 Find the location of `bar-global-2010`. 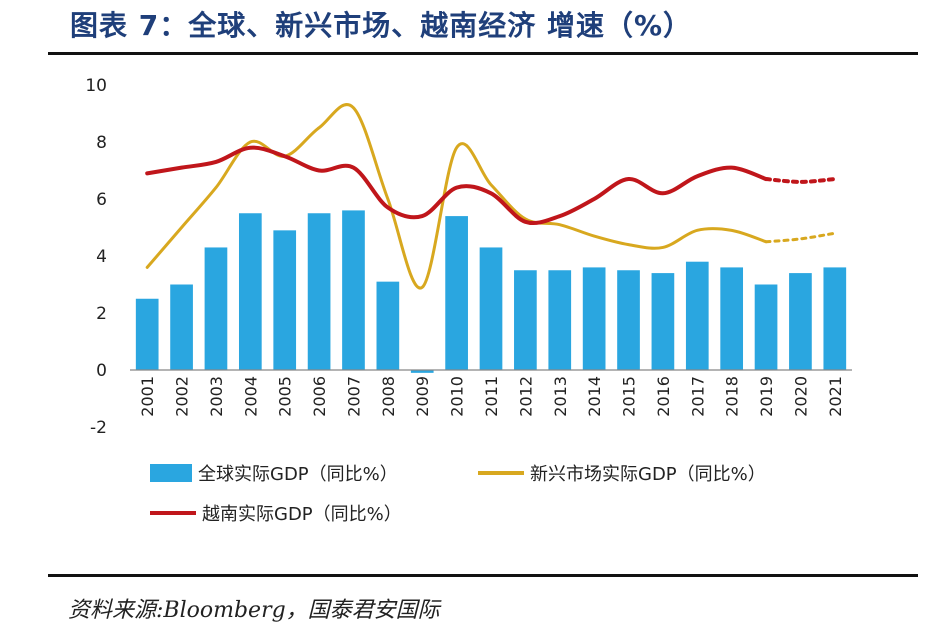

bar-global-2010 is located at coordinates (456, 293).